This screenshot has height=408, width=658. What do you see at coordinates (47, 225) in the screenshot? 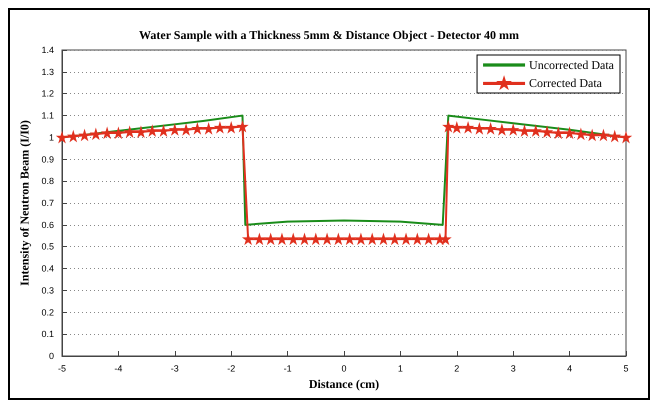
I see `y-tick-label: 0.6` at bounding box center [47, 225].